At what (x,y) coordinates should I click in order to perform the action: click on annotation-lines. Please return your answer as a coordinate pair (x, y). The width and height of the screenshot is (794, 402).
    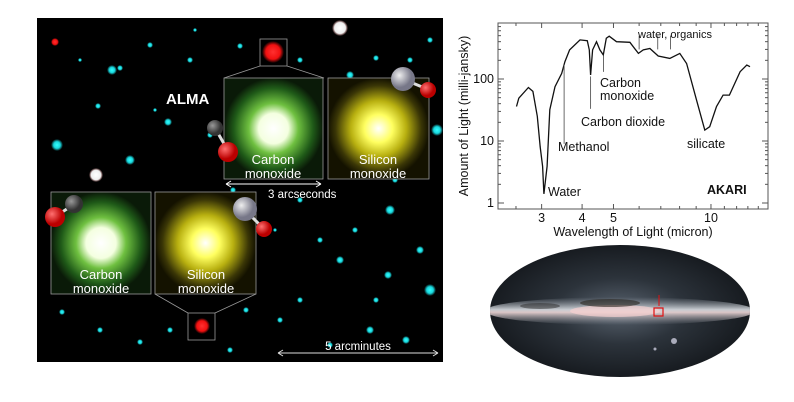
    Looking at the image, I should click on (617, 89).